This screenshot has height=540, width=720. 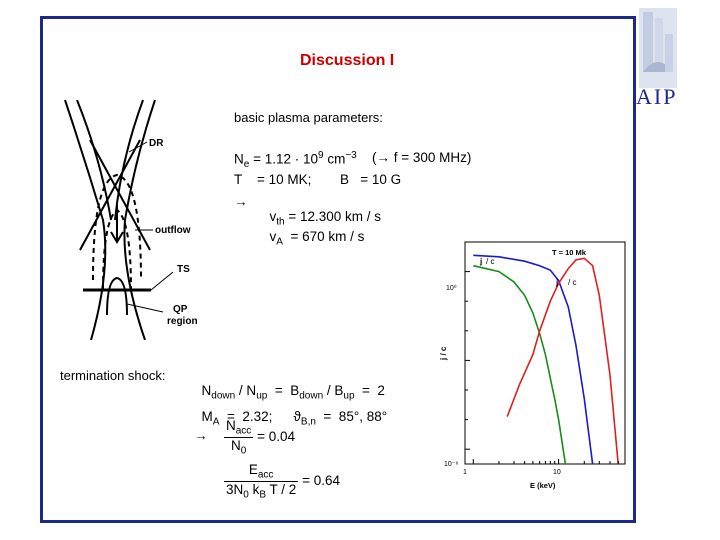 What do you see at coordinates (113, 375) in the screenshot?
I see `shock-heading: termination shock:` at bounding box center [113, 375].